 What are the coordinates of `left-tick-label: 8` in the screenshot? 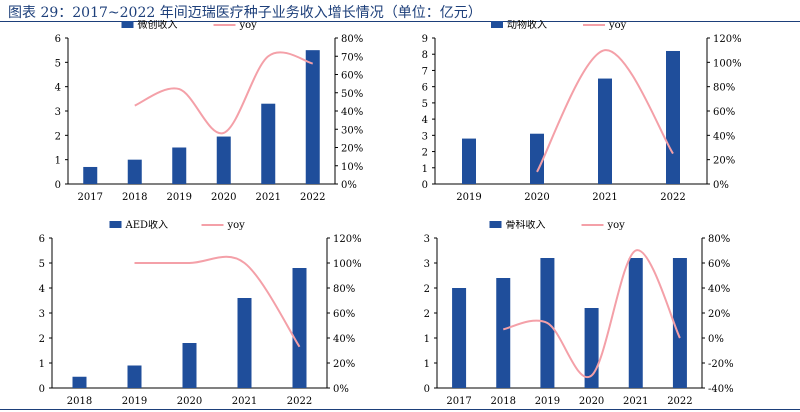 It's located at (425, 55).